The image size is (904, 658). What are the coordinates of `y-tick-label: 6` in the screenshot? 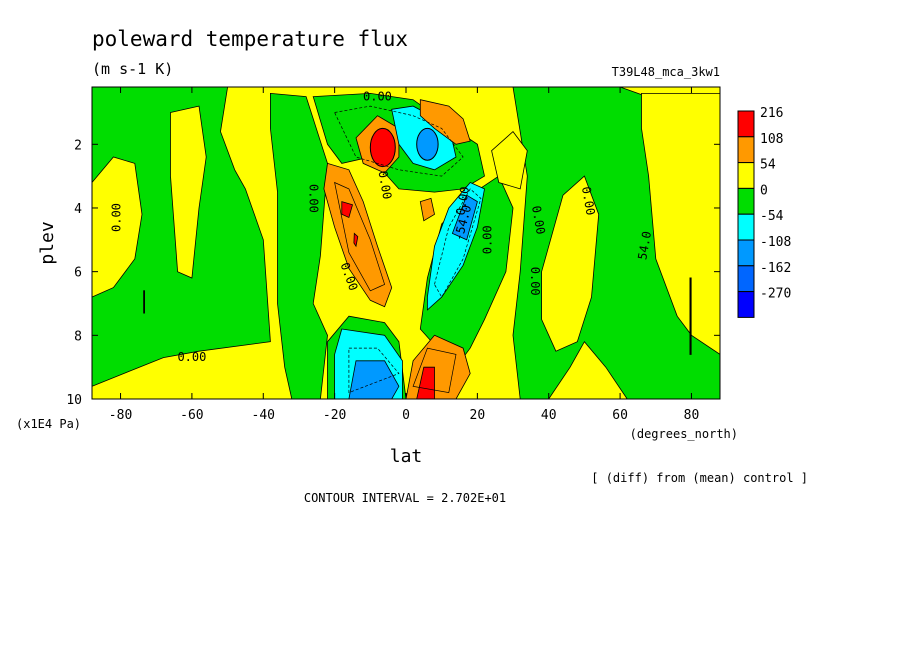 It's located at (78, 273).